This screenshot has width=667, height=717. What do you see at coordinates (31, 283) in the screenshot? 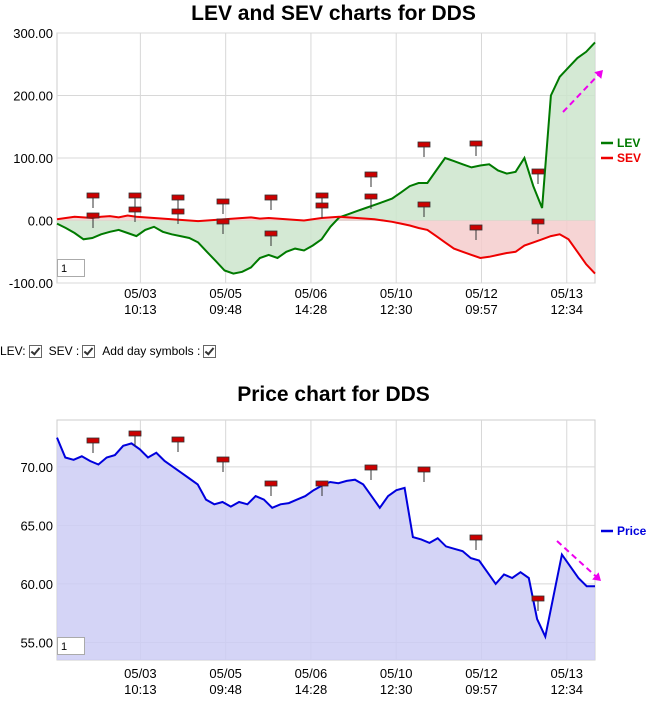
I see `y-tick-label: -100.00` at bounding box center [31, 283].